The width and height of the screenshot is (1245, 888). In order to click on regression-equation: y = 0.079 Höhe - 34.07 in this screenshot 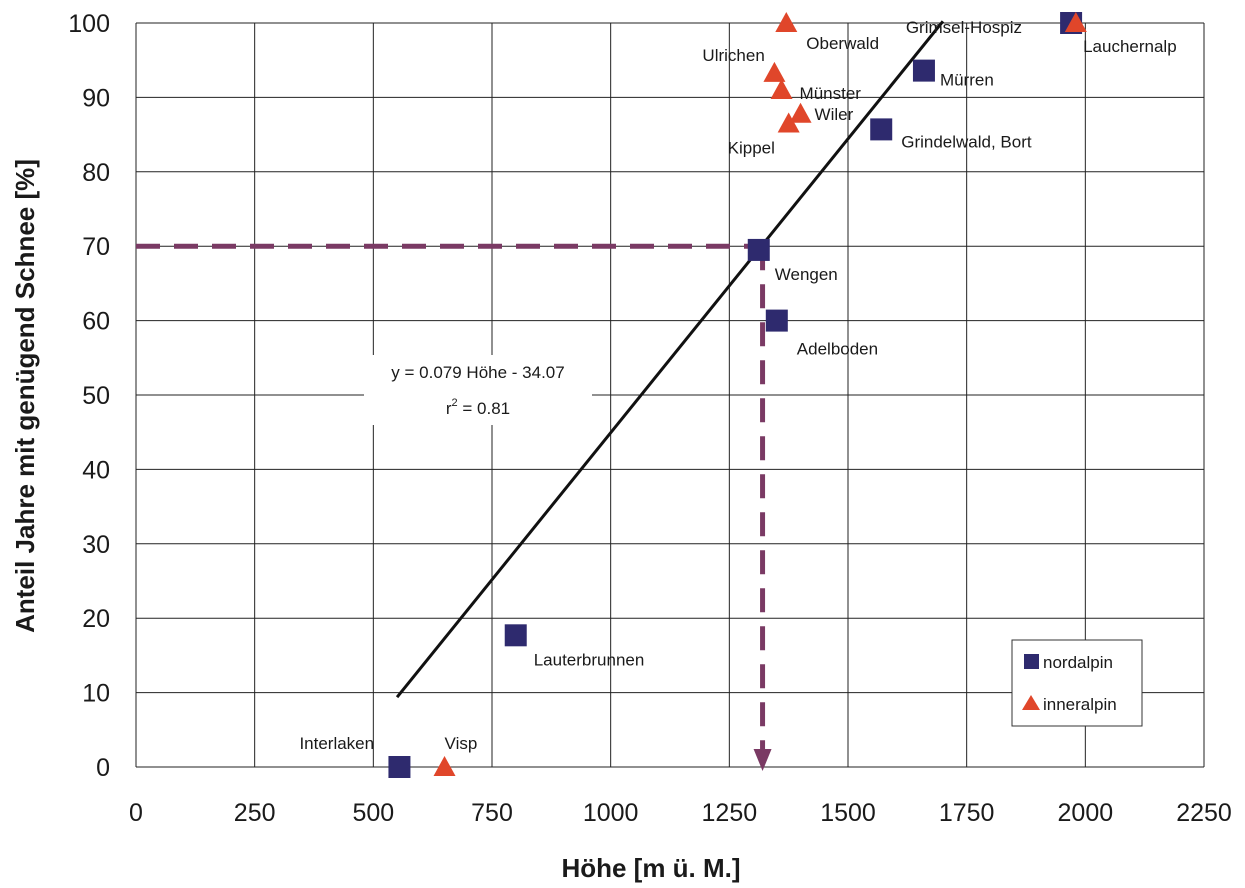, I will do `click(477, 372)`.